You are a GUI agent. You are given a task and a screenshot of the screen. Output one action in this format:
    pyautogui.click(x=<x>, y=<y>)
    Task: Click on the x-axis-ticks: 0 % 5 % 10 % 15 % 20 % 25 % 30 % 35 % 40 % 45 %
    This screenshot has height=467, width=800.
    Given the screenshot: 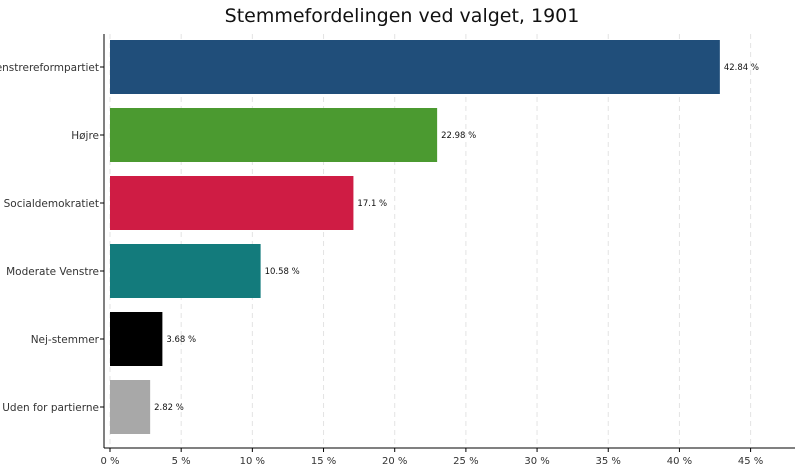 What is the action you would take?
    pyautogui.click(x=431, y=457)
    